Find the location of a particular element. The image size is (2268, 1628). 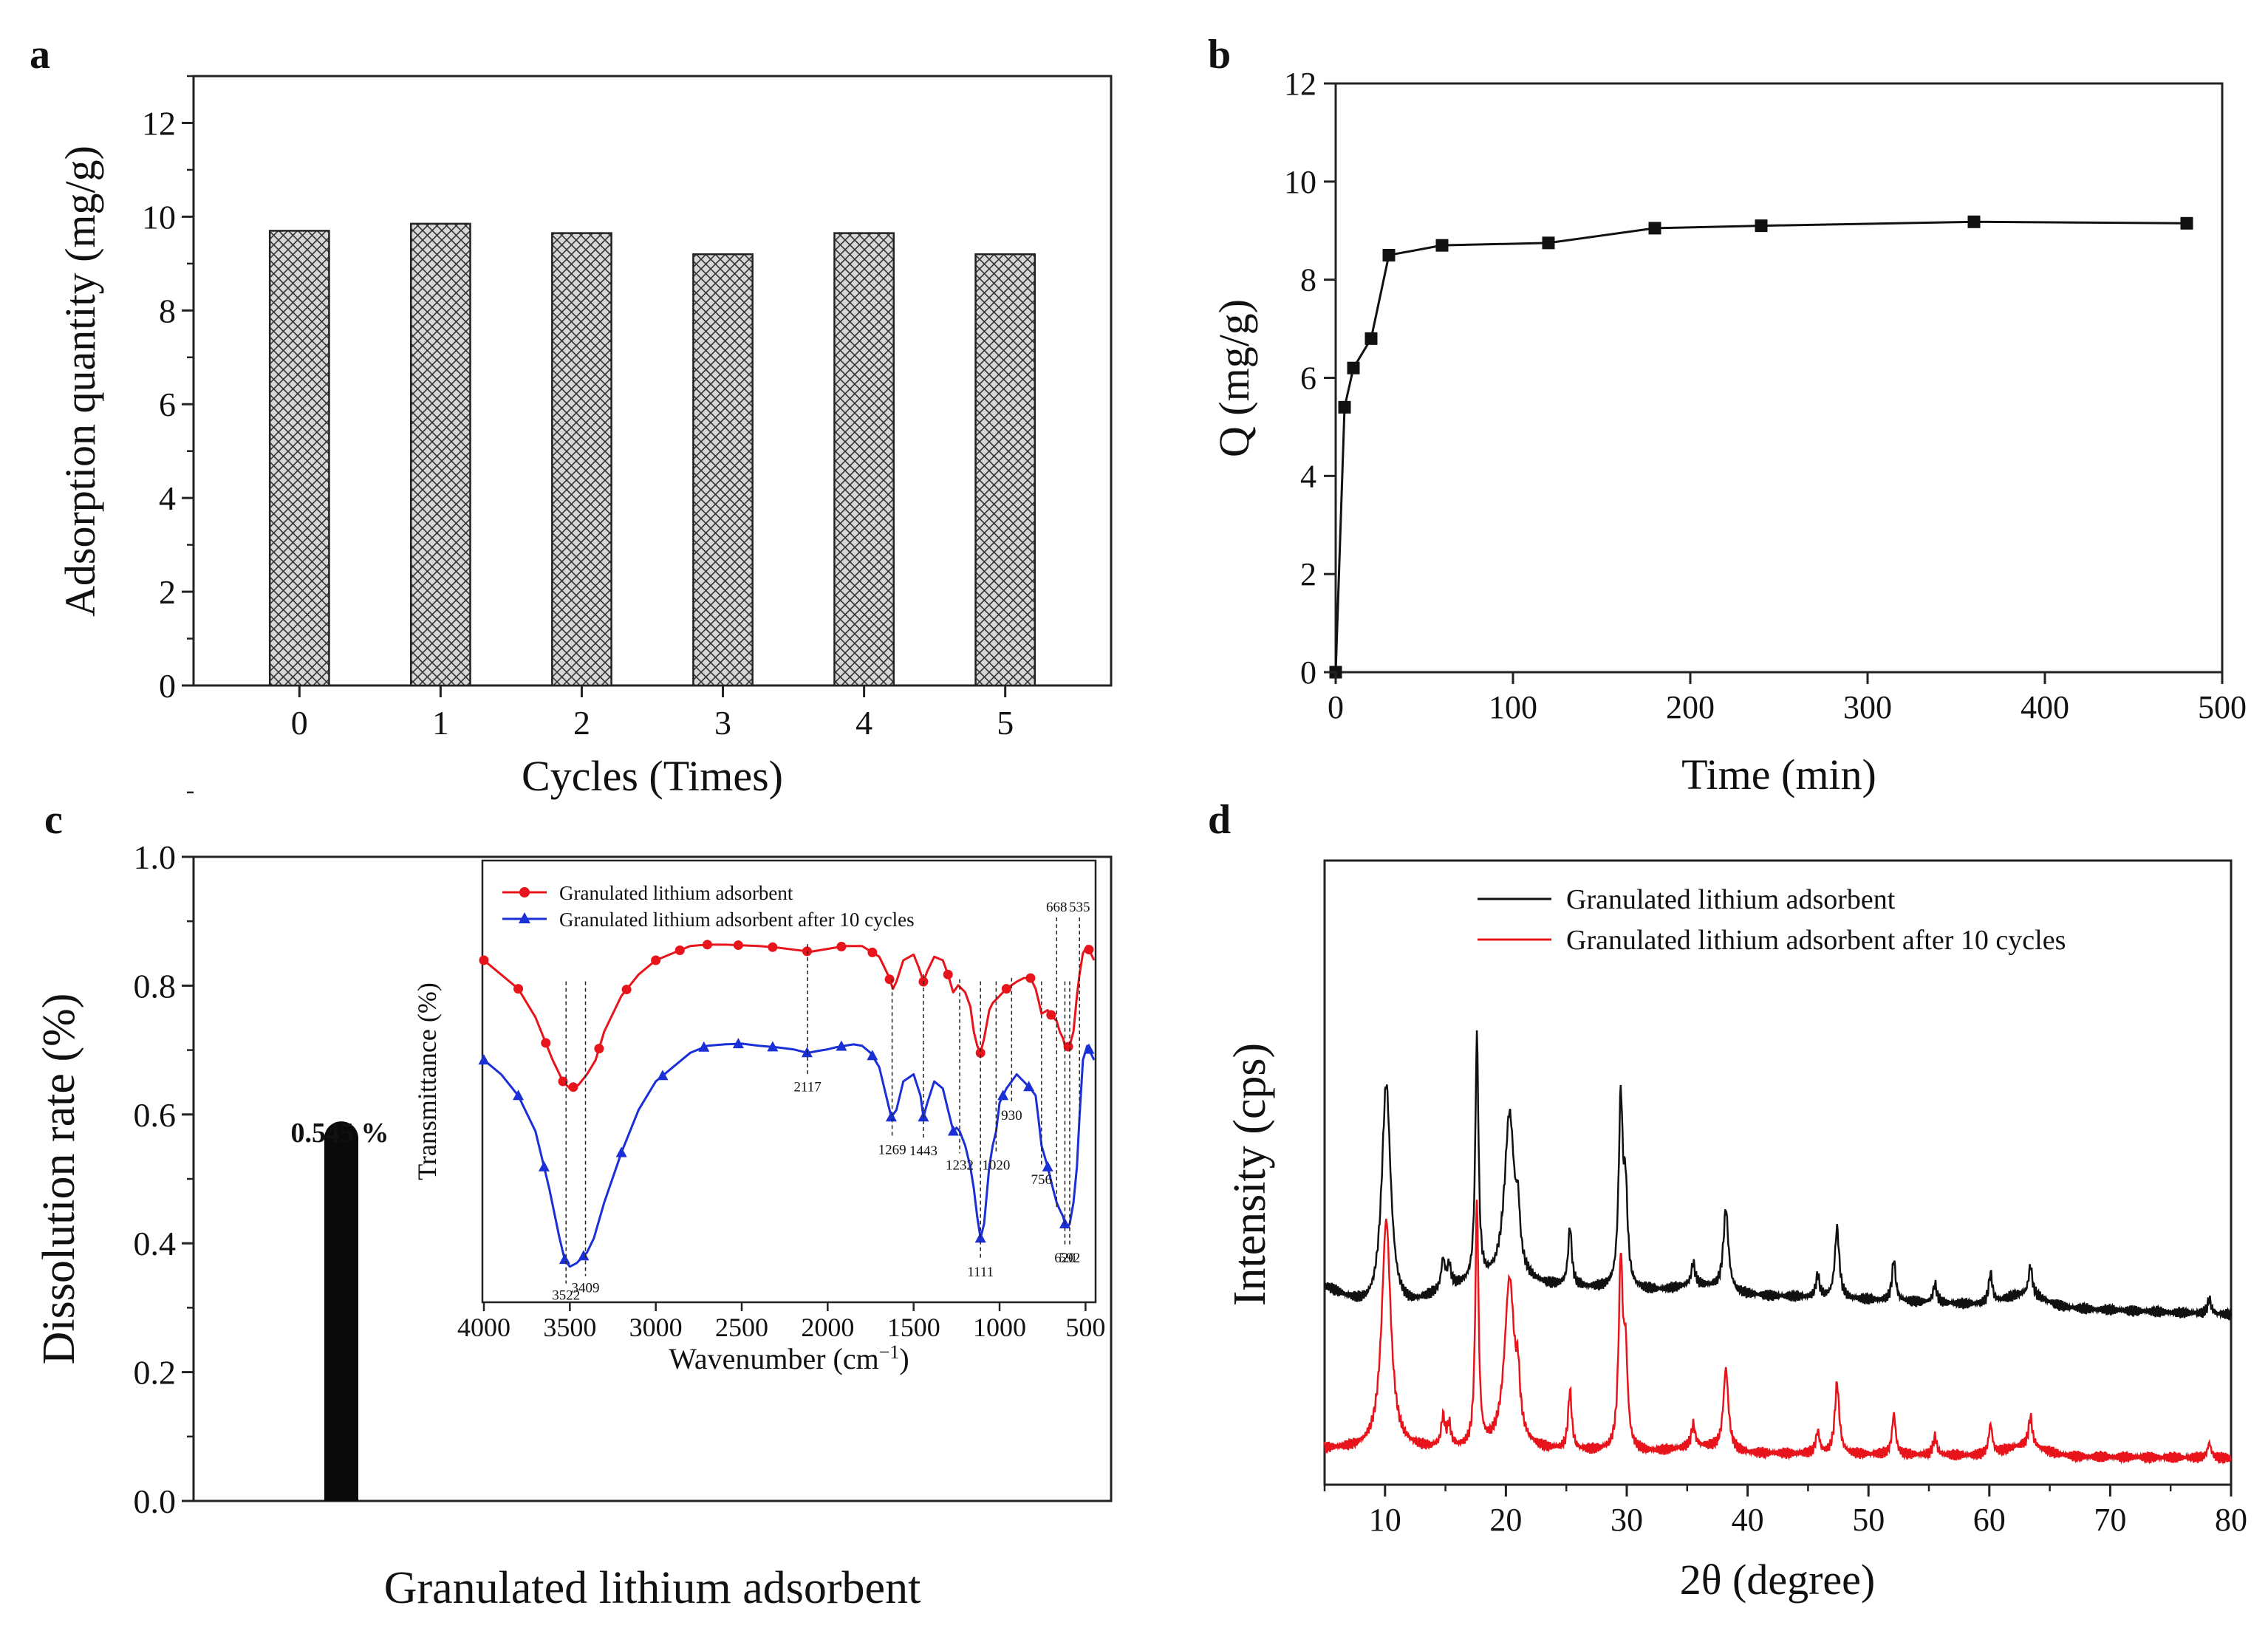

inset-legend-label-1: Granulated lithium adsorbent is located at coordinates (676, 893).